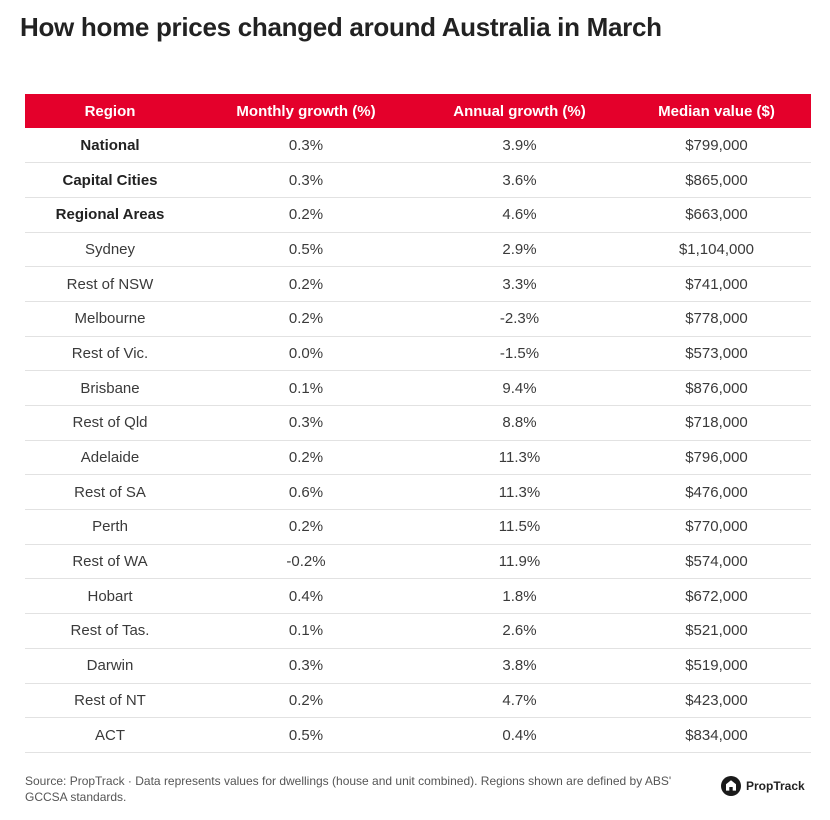  What do you see at coordinates (306, 596) in the screenshot?
I see `cell-monthly-growth: 0.4%` at bounding box center [306, 596].